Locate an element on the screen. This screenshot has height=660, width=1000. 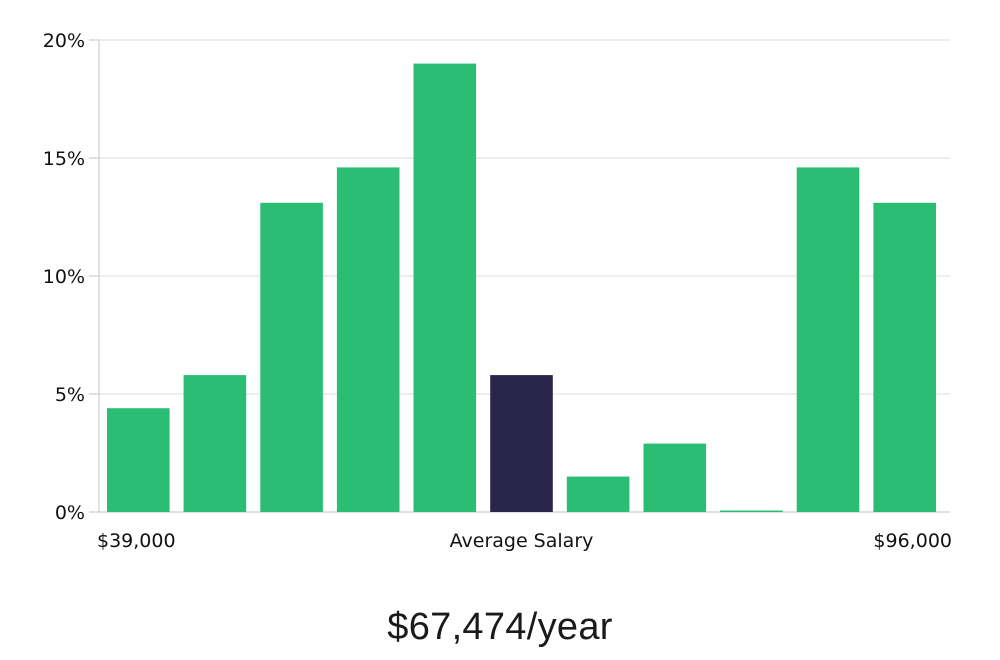
average-salary-value: $67,474/year is located at coordinates (500, 627).